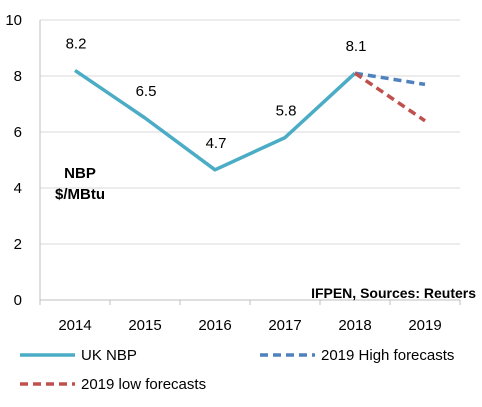 The image size is (482, 407). I want to click on unit-label-line2: $/MBtu, so click(80, 194).